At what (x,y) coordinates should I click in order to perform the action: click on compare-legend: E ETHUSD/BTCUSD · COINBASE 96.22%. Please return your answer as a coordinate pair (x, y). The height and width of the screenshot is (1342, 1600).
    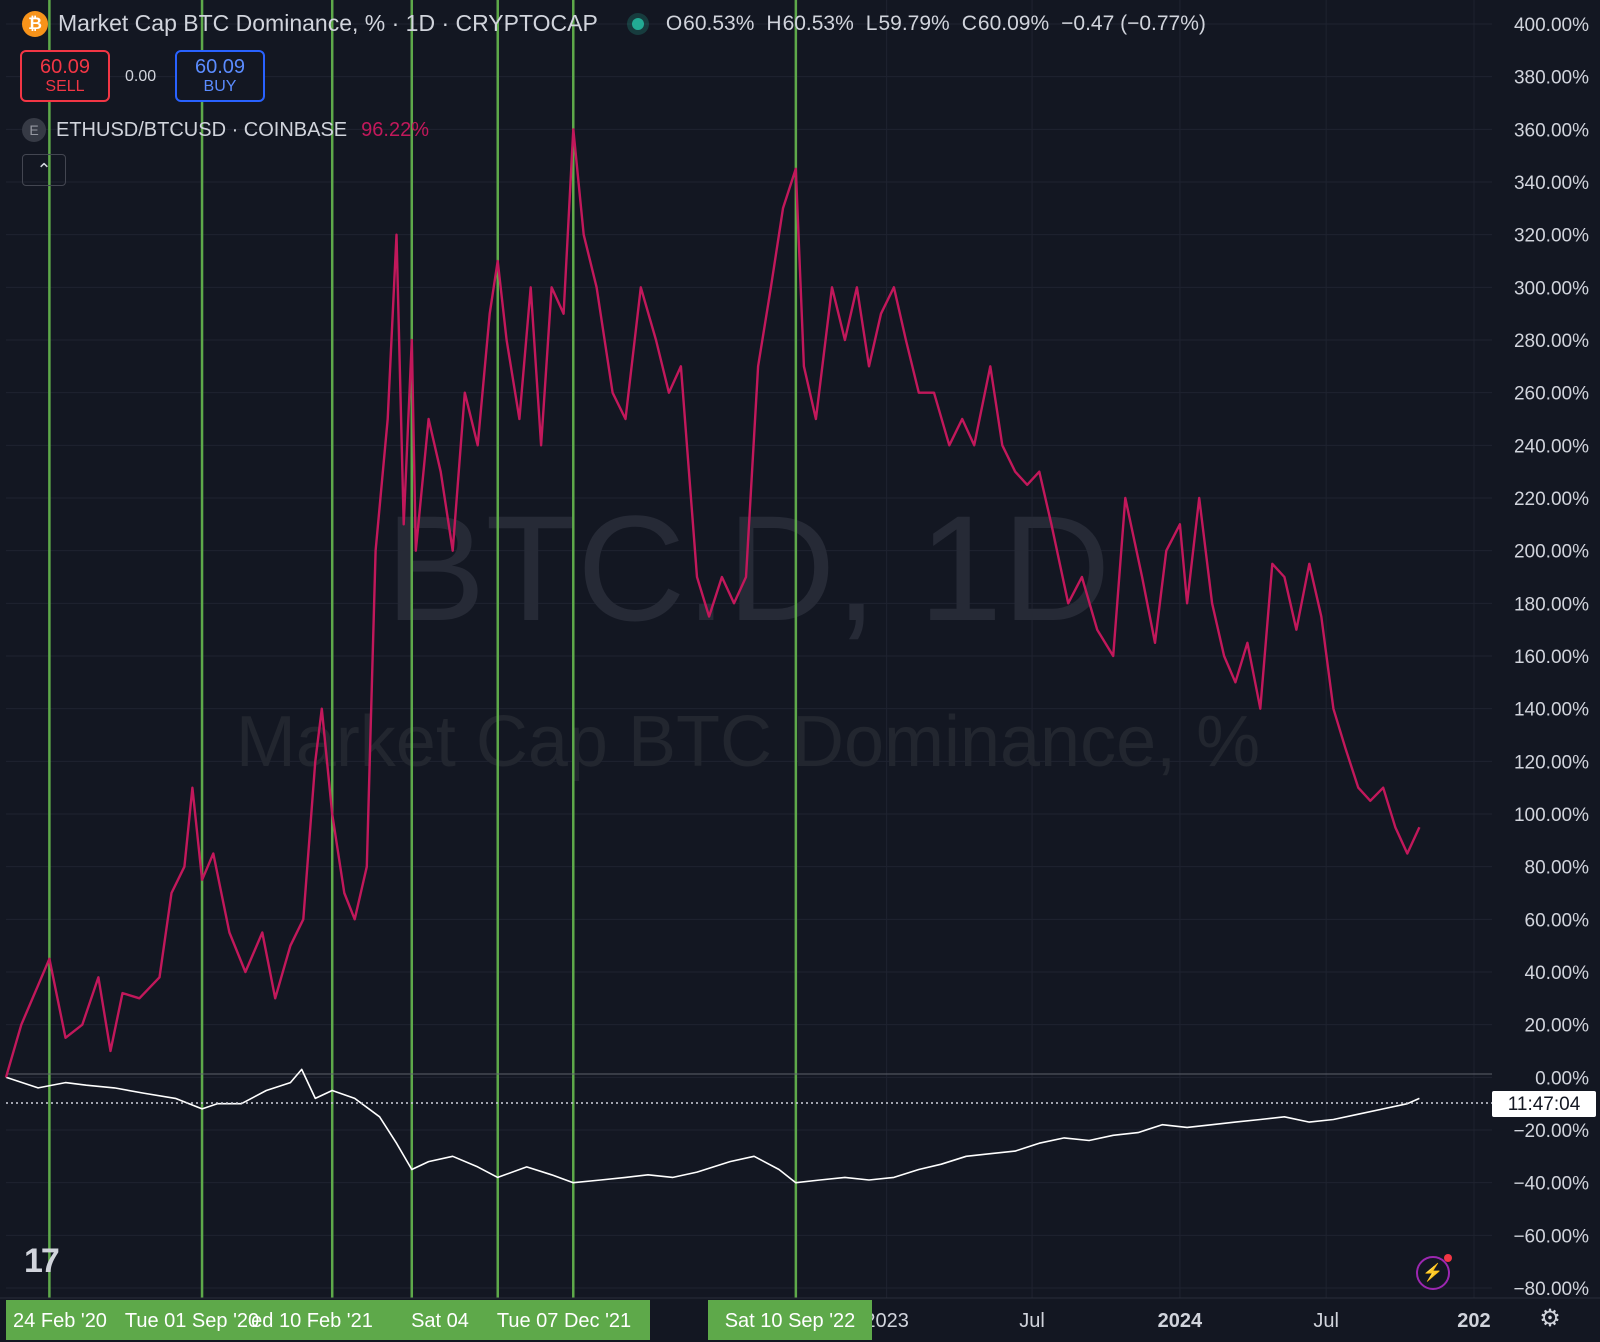
    Looking at the image, I should click on (225, 130).